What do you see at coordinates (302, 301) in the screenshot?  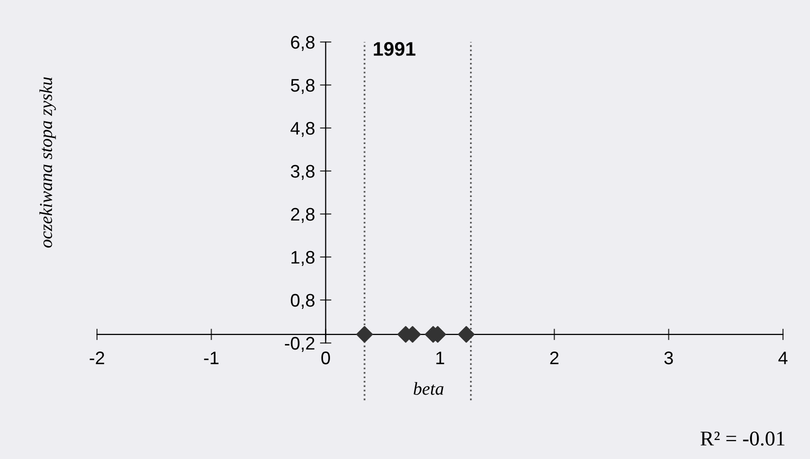 I see `y-tick-label: 0,8` at bounding box center [302, 301].